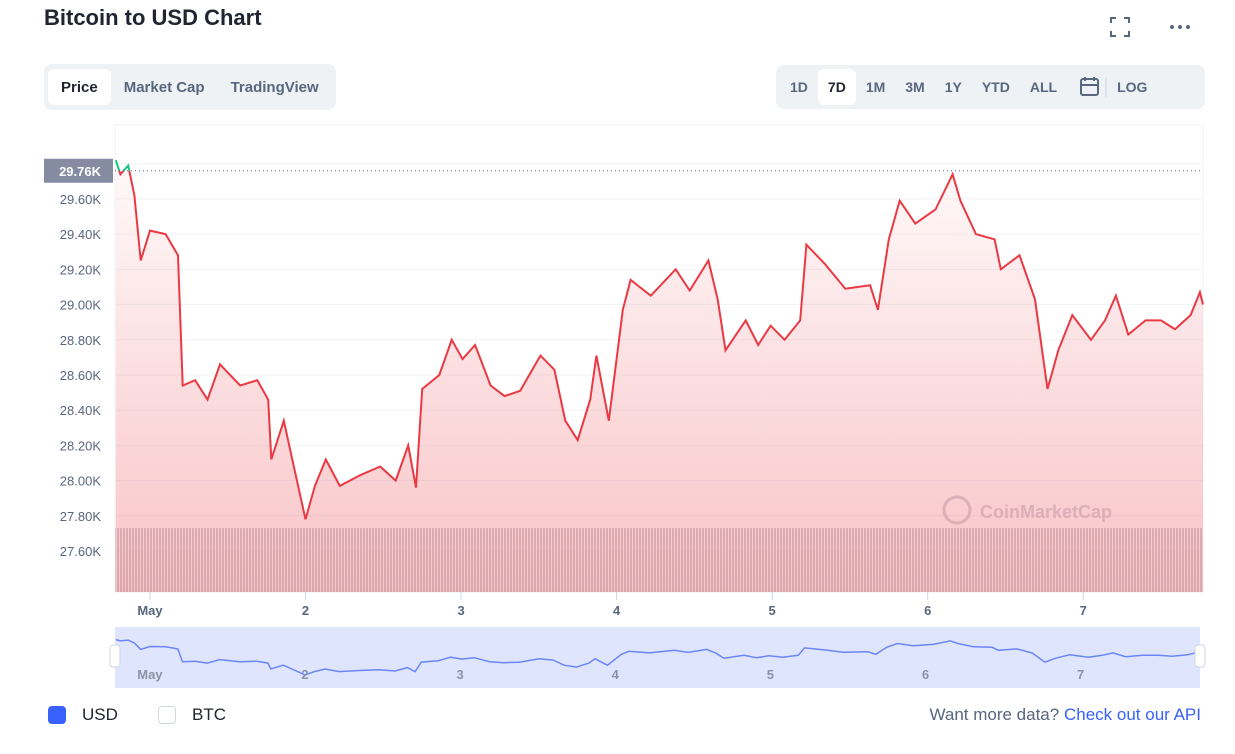  I want to click on range-button: 1Y, so click(953, 87).